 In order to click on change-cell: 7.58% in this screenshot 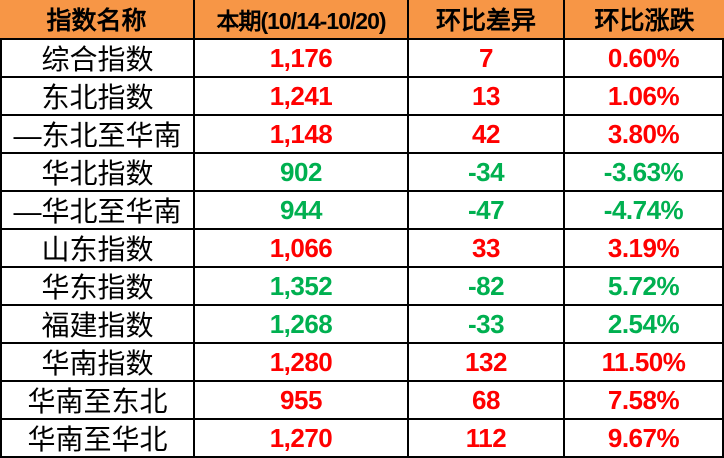, I will do `click(642, 400)`.